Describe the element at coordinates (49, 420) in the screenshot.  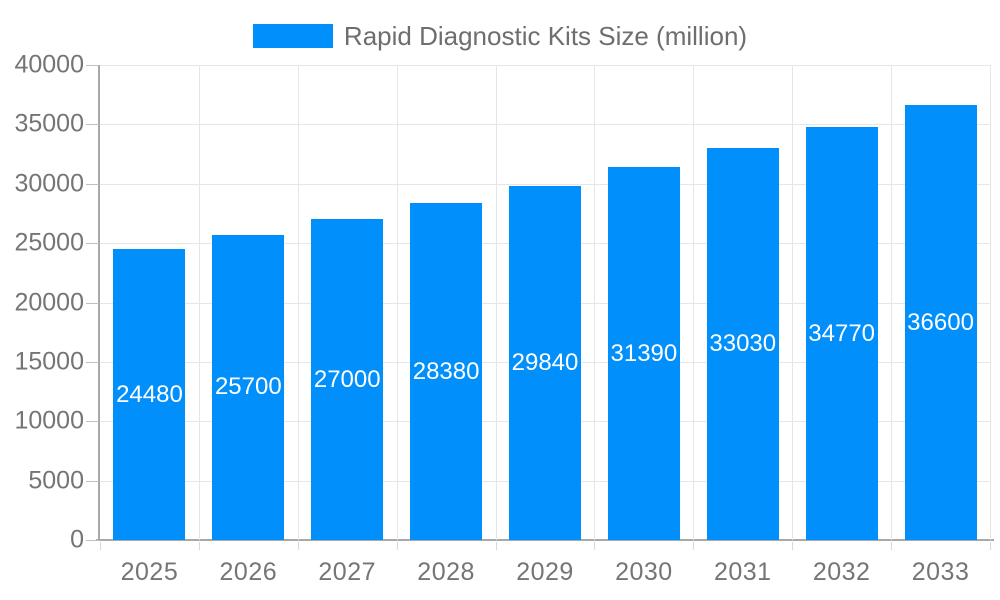
I see `y-axis-label: 10000` at that location.